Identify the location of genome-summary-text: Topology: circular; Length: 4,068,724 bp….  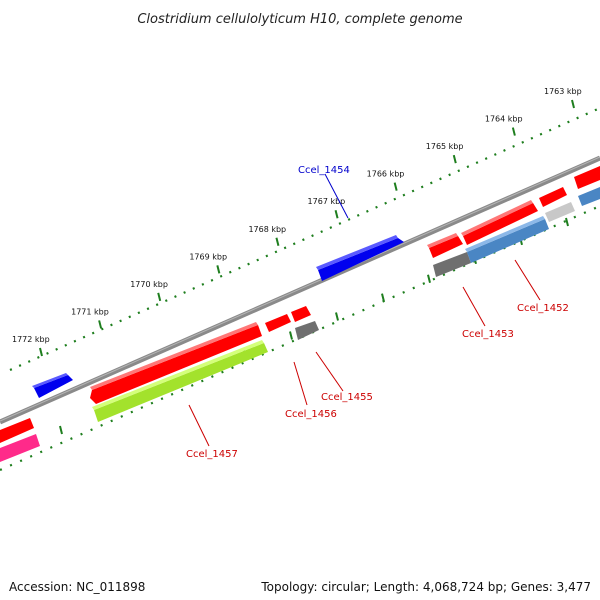
(426, 587).